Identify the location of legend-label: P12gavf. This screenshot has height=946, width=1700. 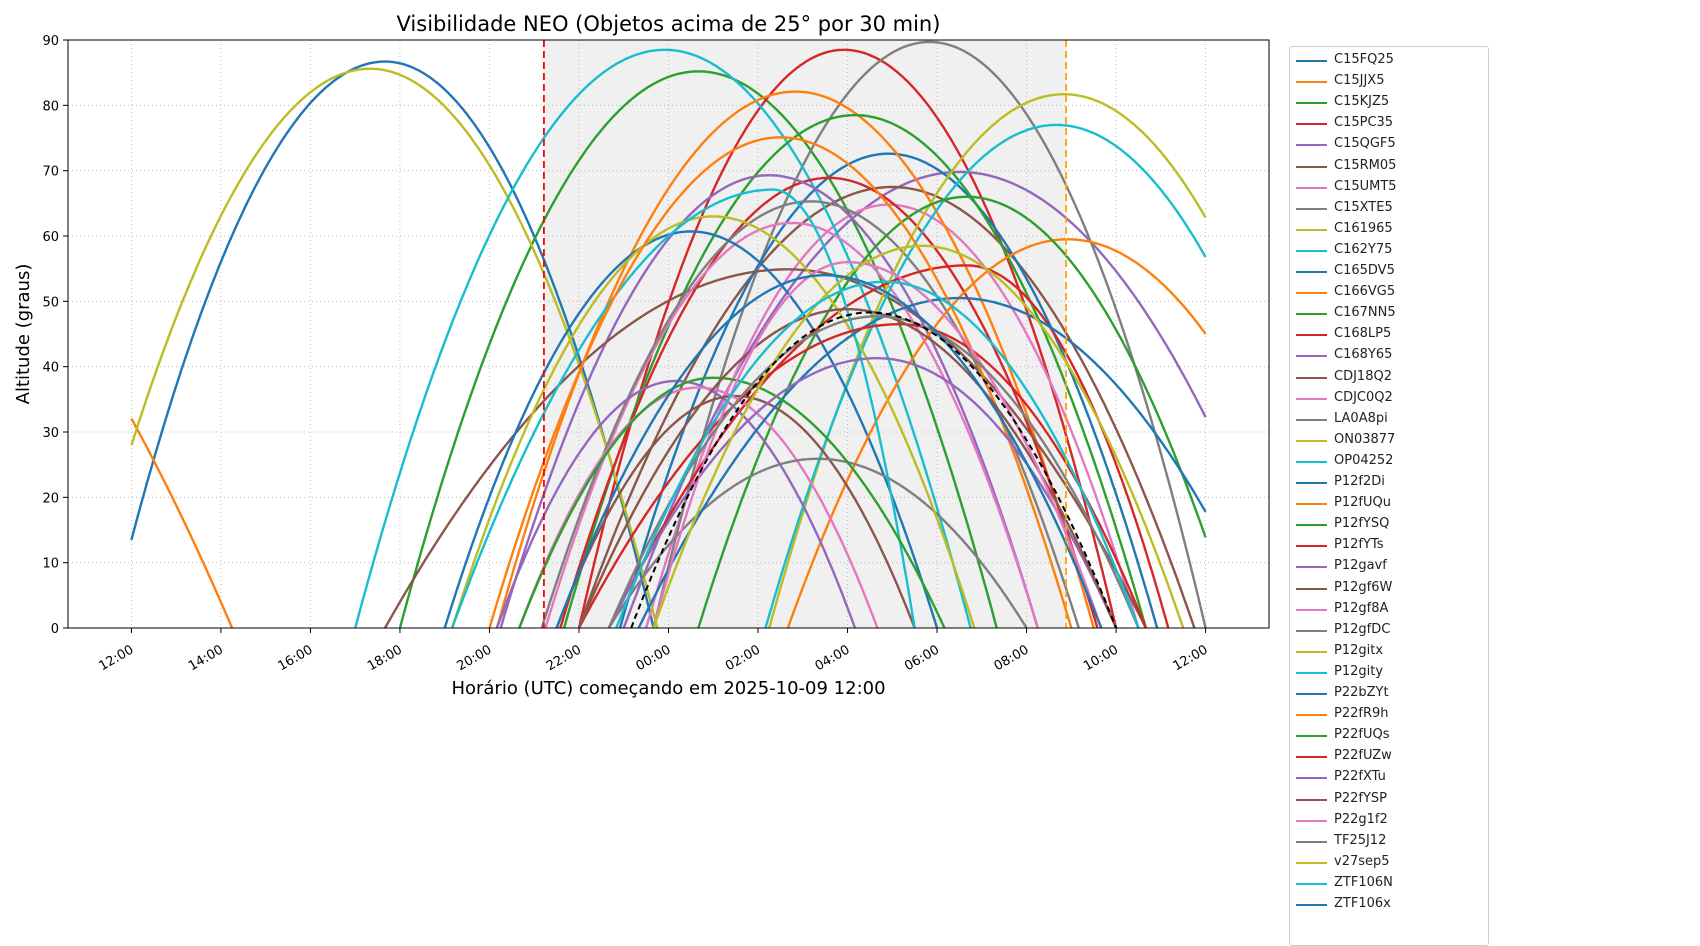
(1360, 566).